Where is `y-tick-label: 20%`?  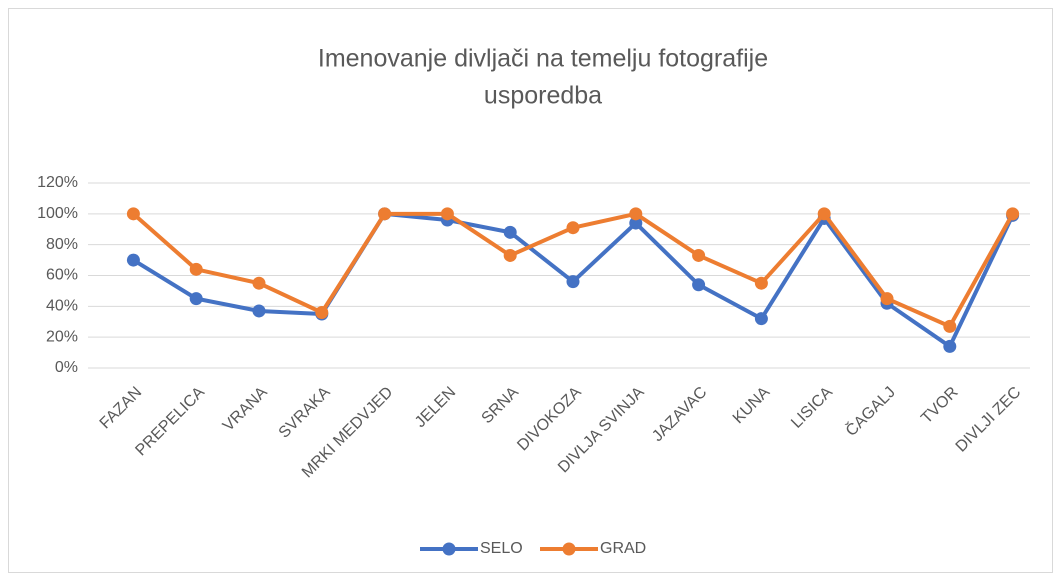 y-tick-label: 20% is located at coordinates (62, 336).